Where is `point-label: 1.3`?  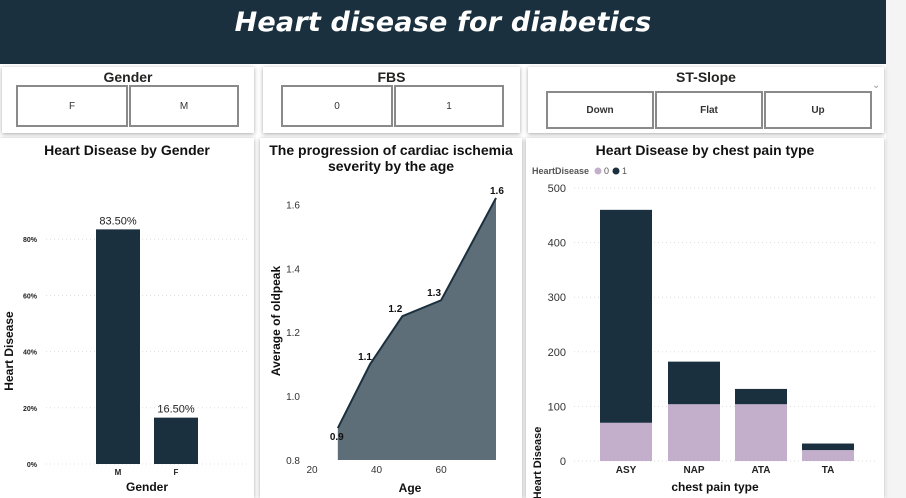 point-label: 1.3 is located at coordinates (434, 293).